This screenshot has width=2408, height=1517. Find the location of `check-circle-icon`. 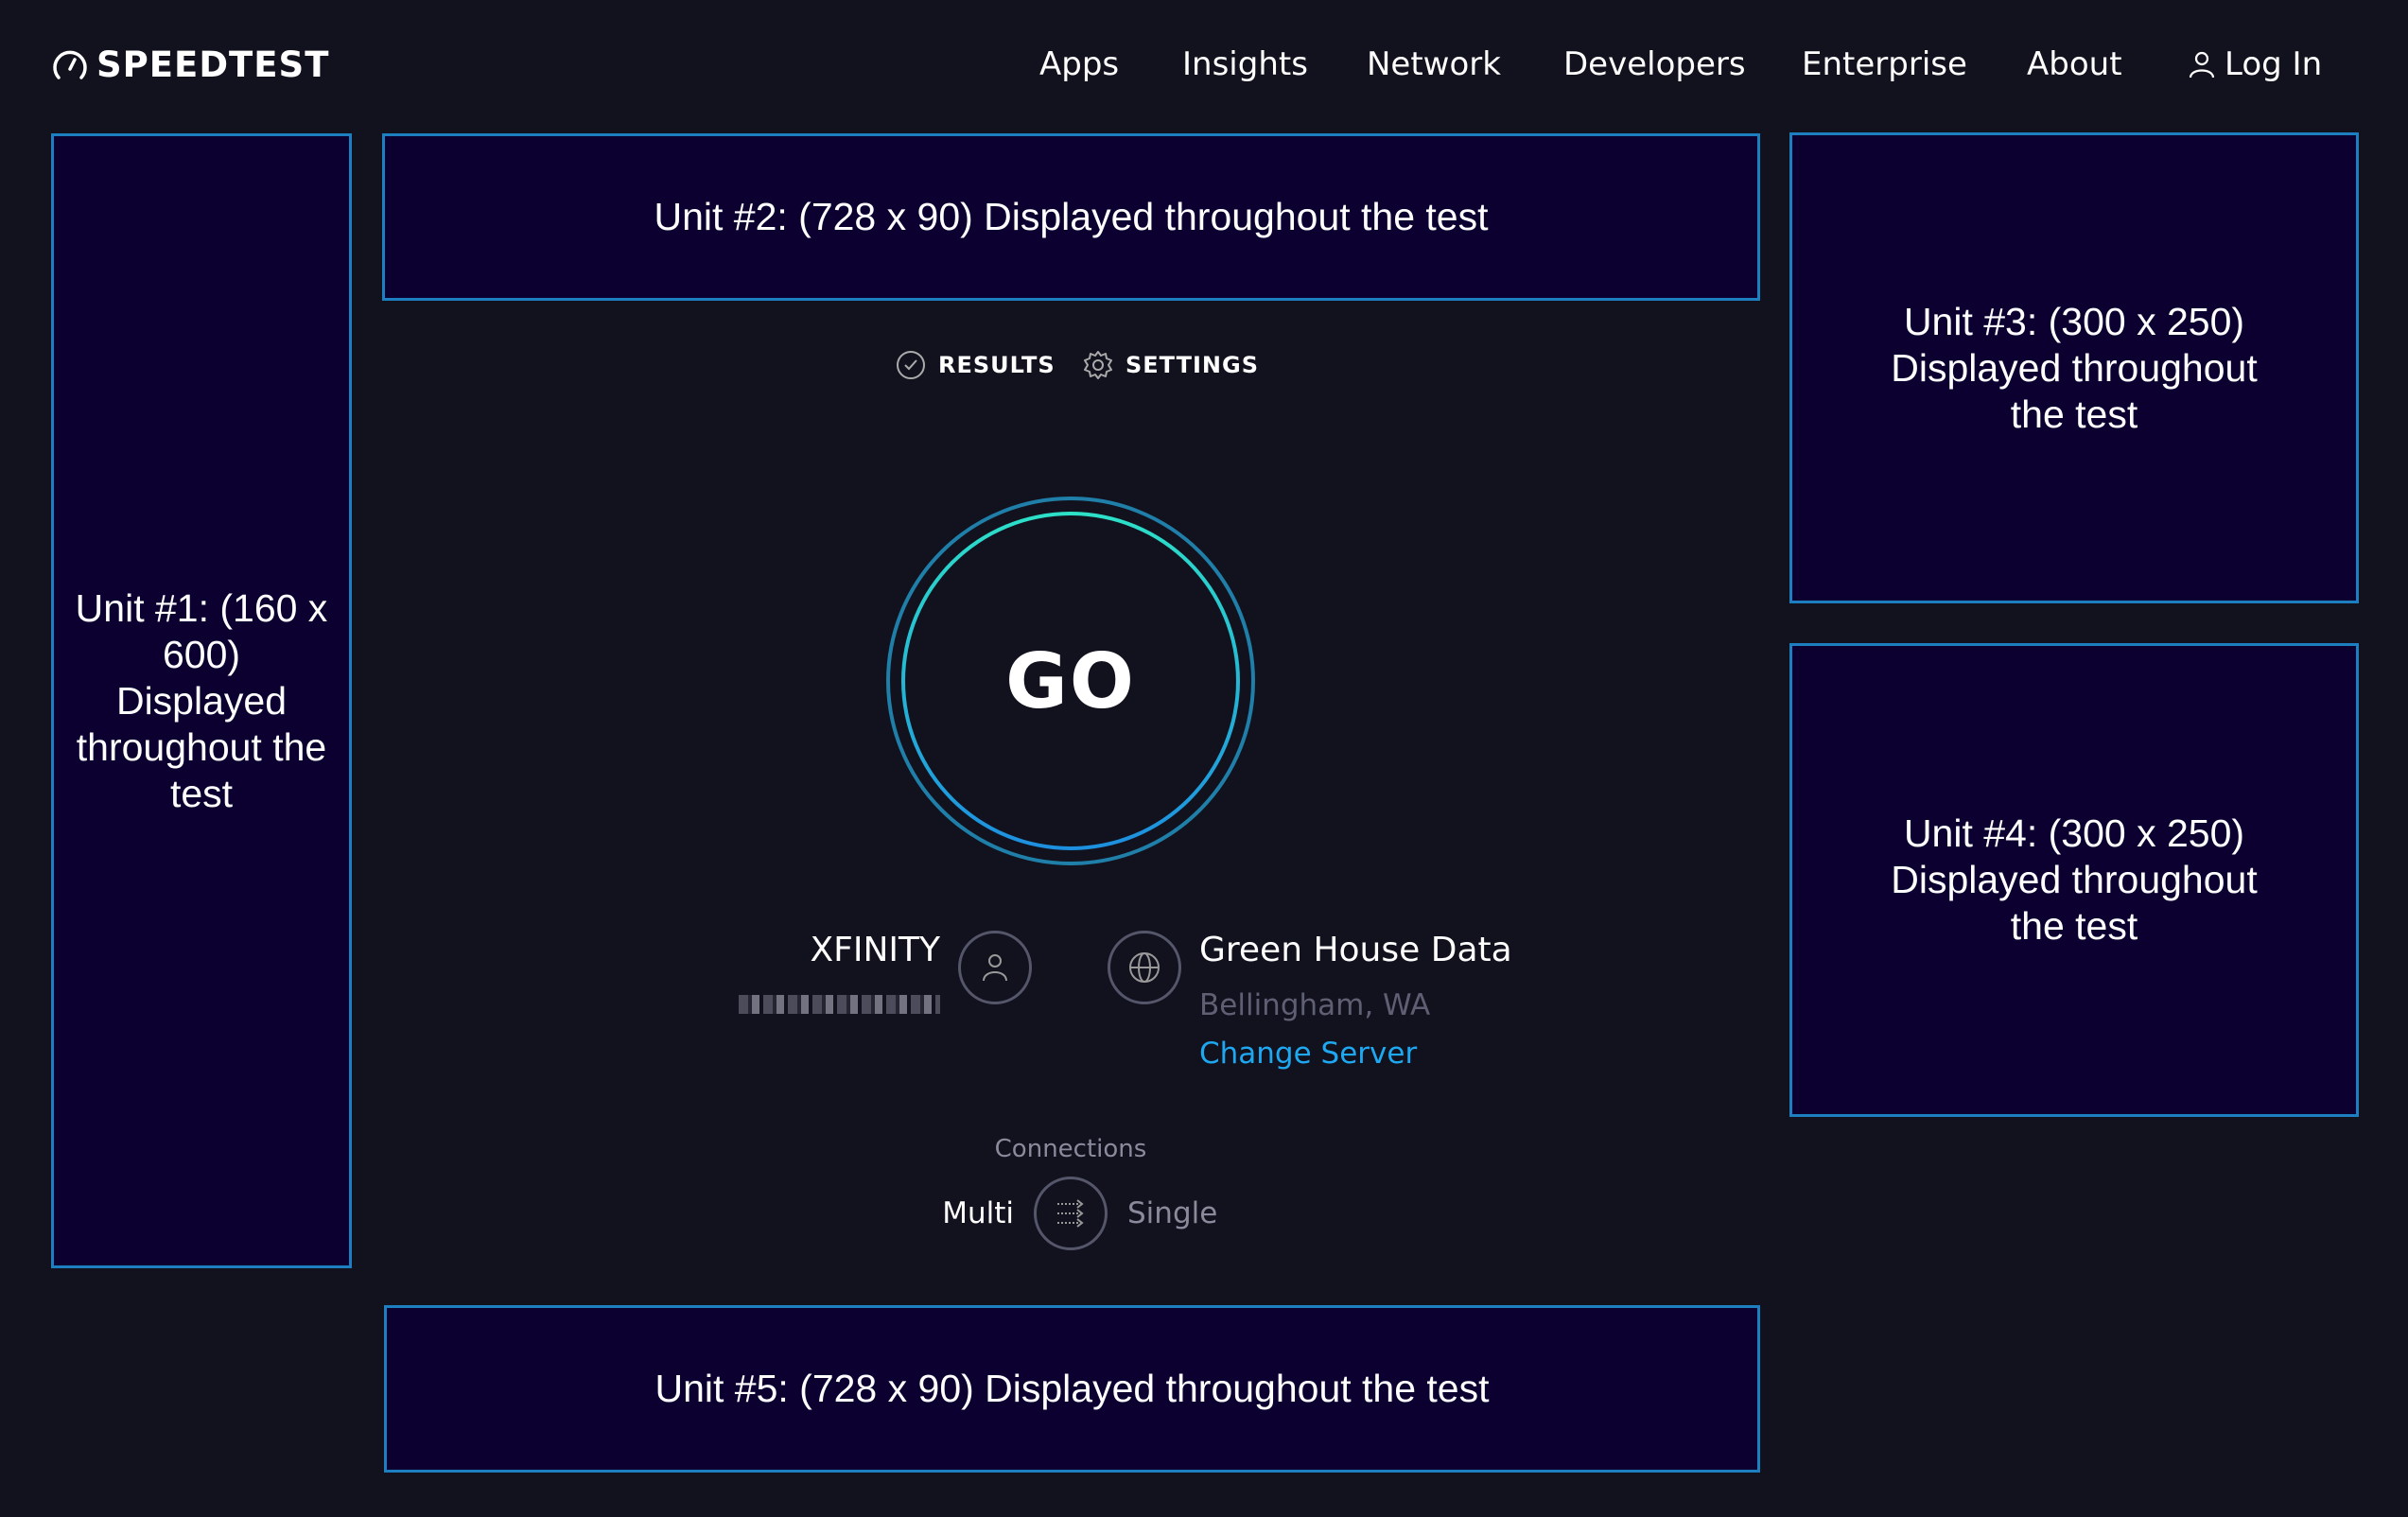

check-circle-icon is located at coordinates (911, 365).